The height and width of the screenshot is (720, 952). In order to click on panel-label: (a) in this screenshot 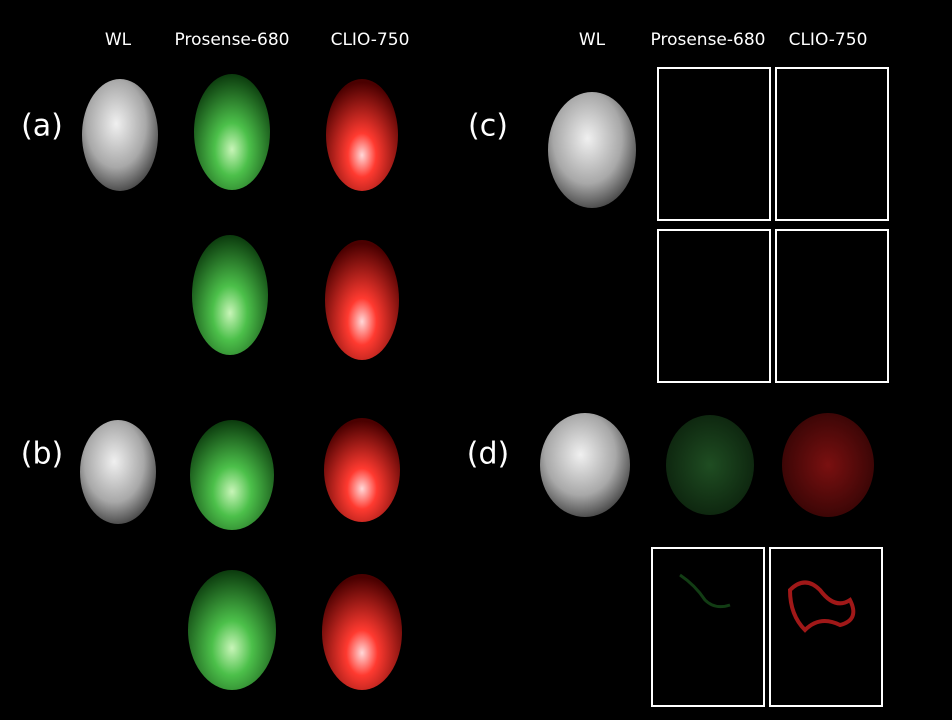, I will do `click(42, 126)`.